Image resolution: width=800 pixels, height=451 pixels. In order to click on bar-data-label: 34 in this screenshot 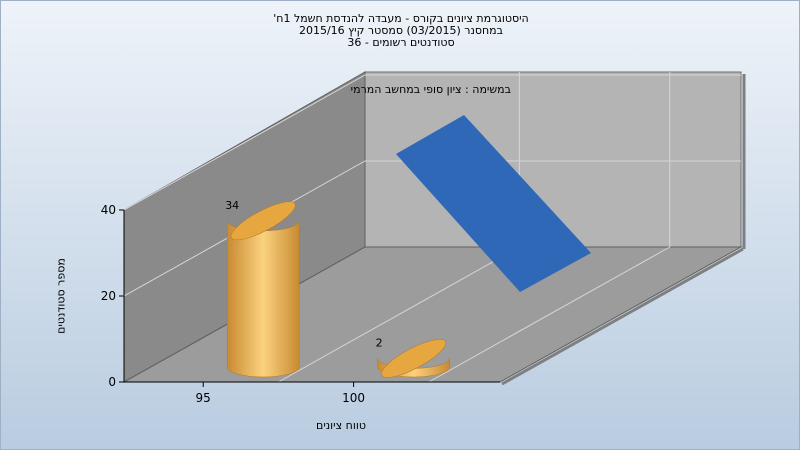, I will do `click(232, 205)`.